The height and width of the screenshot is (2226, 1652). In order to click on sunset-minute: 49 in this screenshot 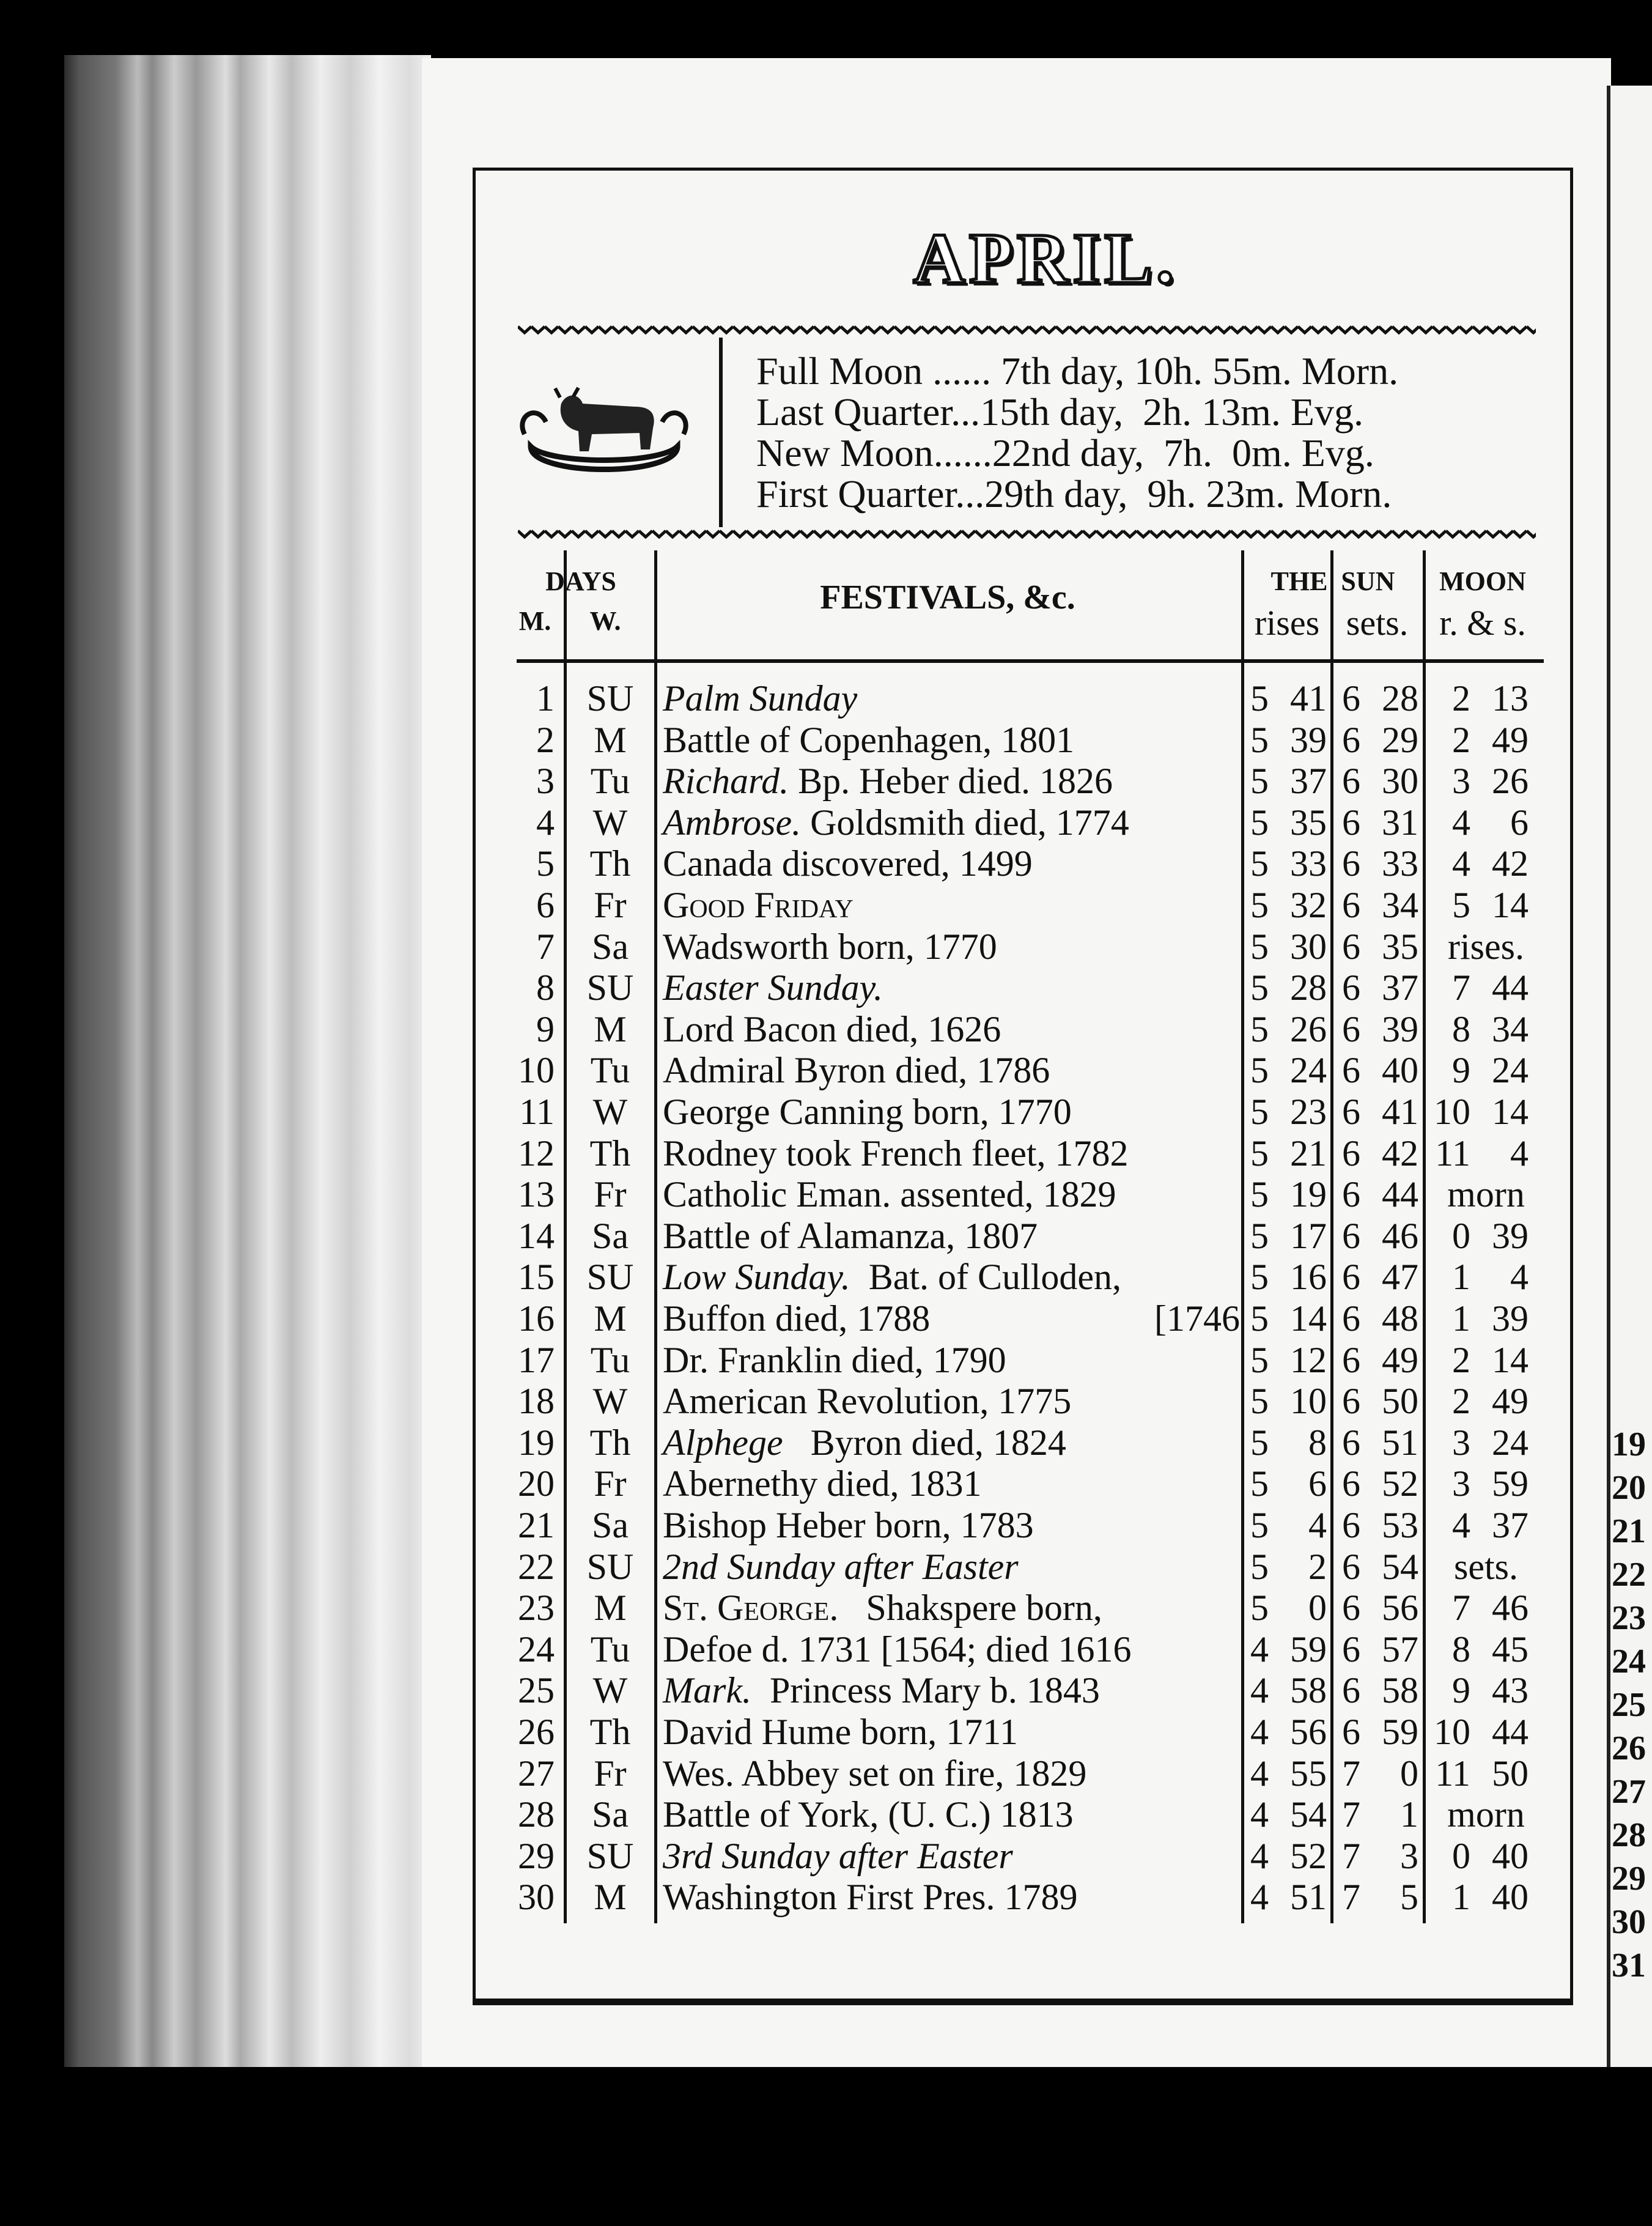, I will do `click(1400, 1360)`.